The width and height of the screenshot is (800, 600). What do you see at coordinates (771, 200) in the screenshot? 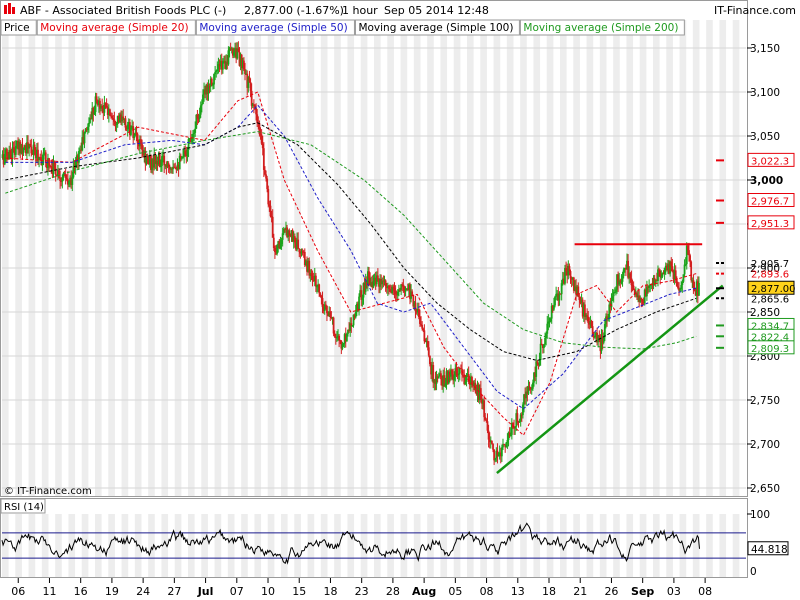
I see `price-mark-box` at bounding box center [771, 200].